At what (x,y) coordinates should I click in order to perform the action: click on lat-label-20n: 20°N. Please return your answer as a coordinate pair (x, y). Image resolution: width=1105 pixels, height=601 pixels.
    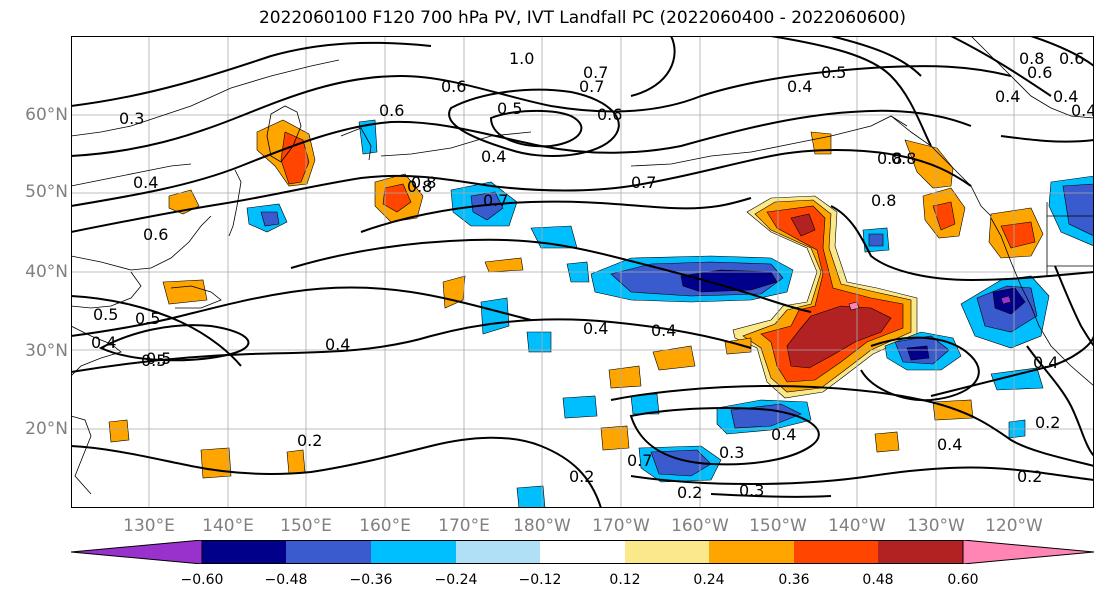
    Looking at the image, I should click on (46, 429).